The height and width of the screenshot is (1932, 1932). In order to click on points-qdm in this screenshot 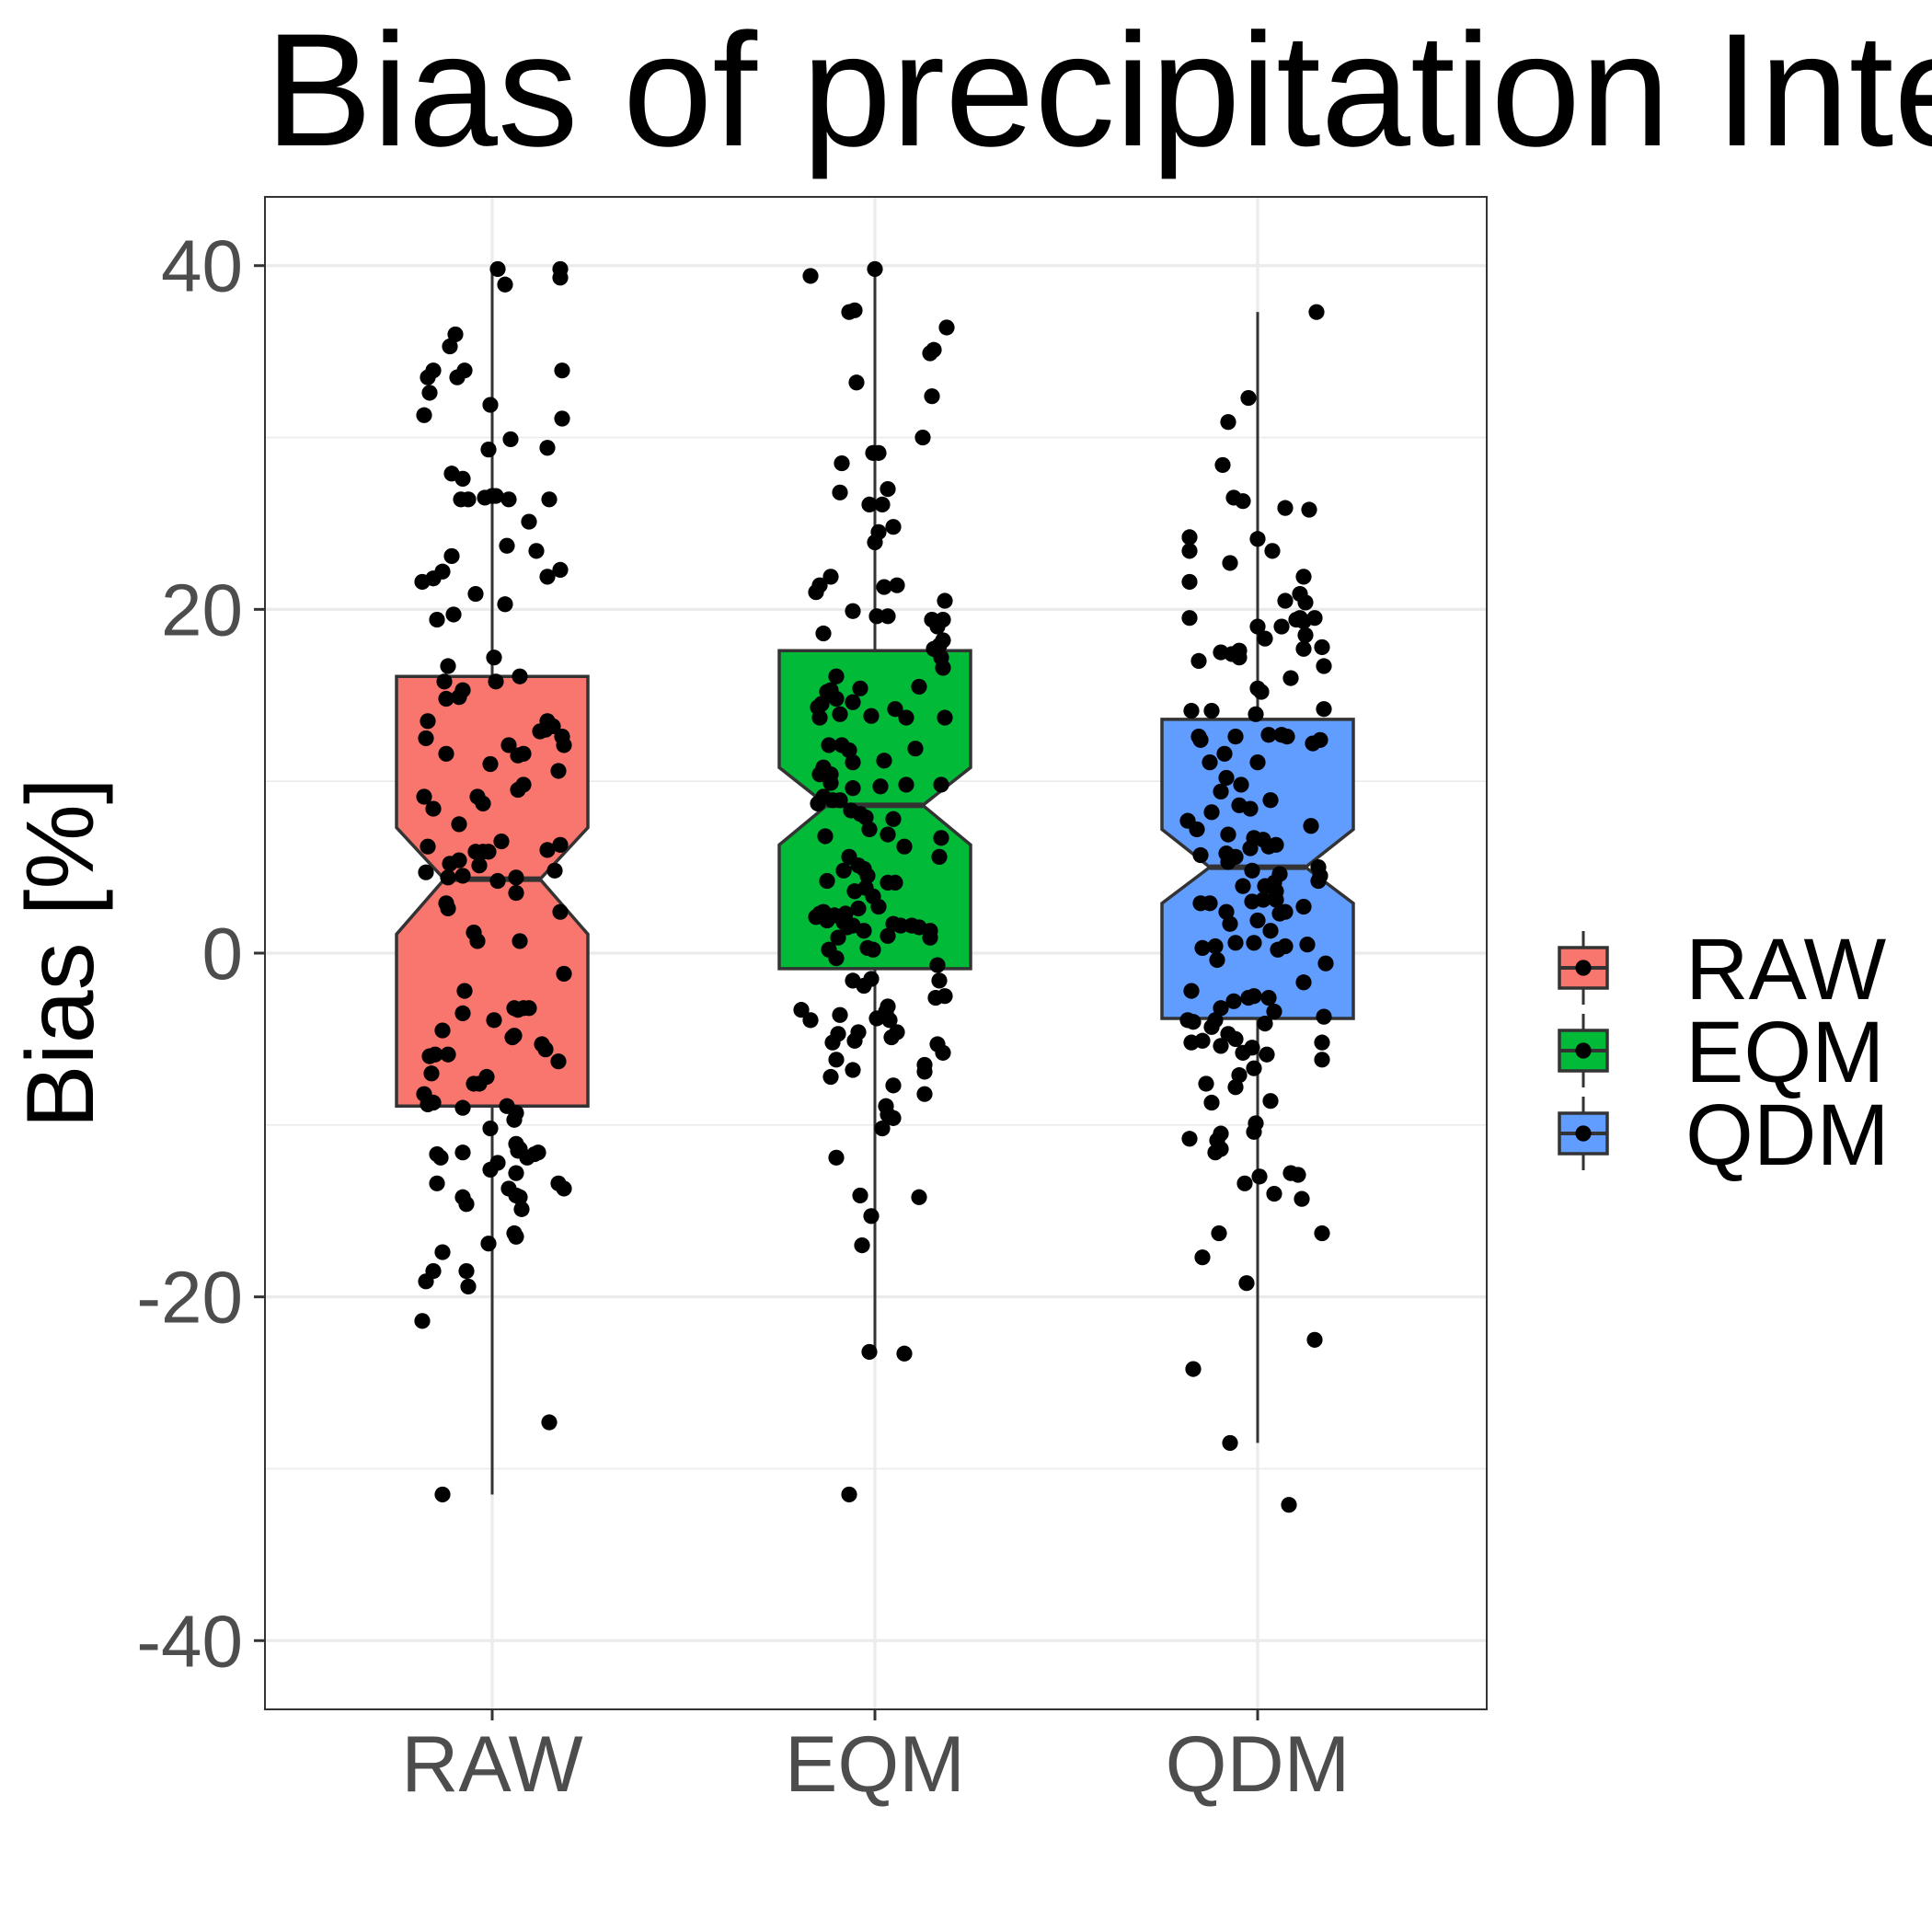, I will do `click(1256, 908)`.